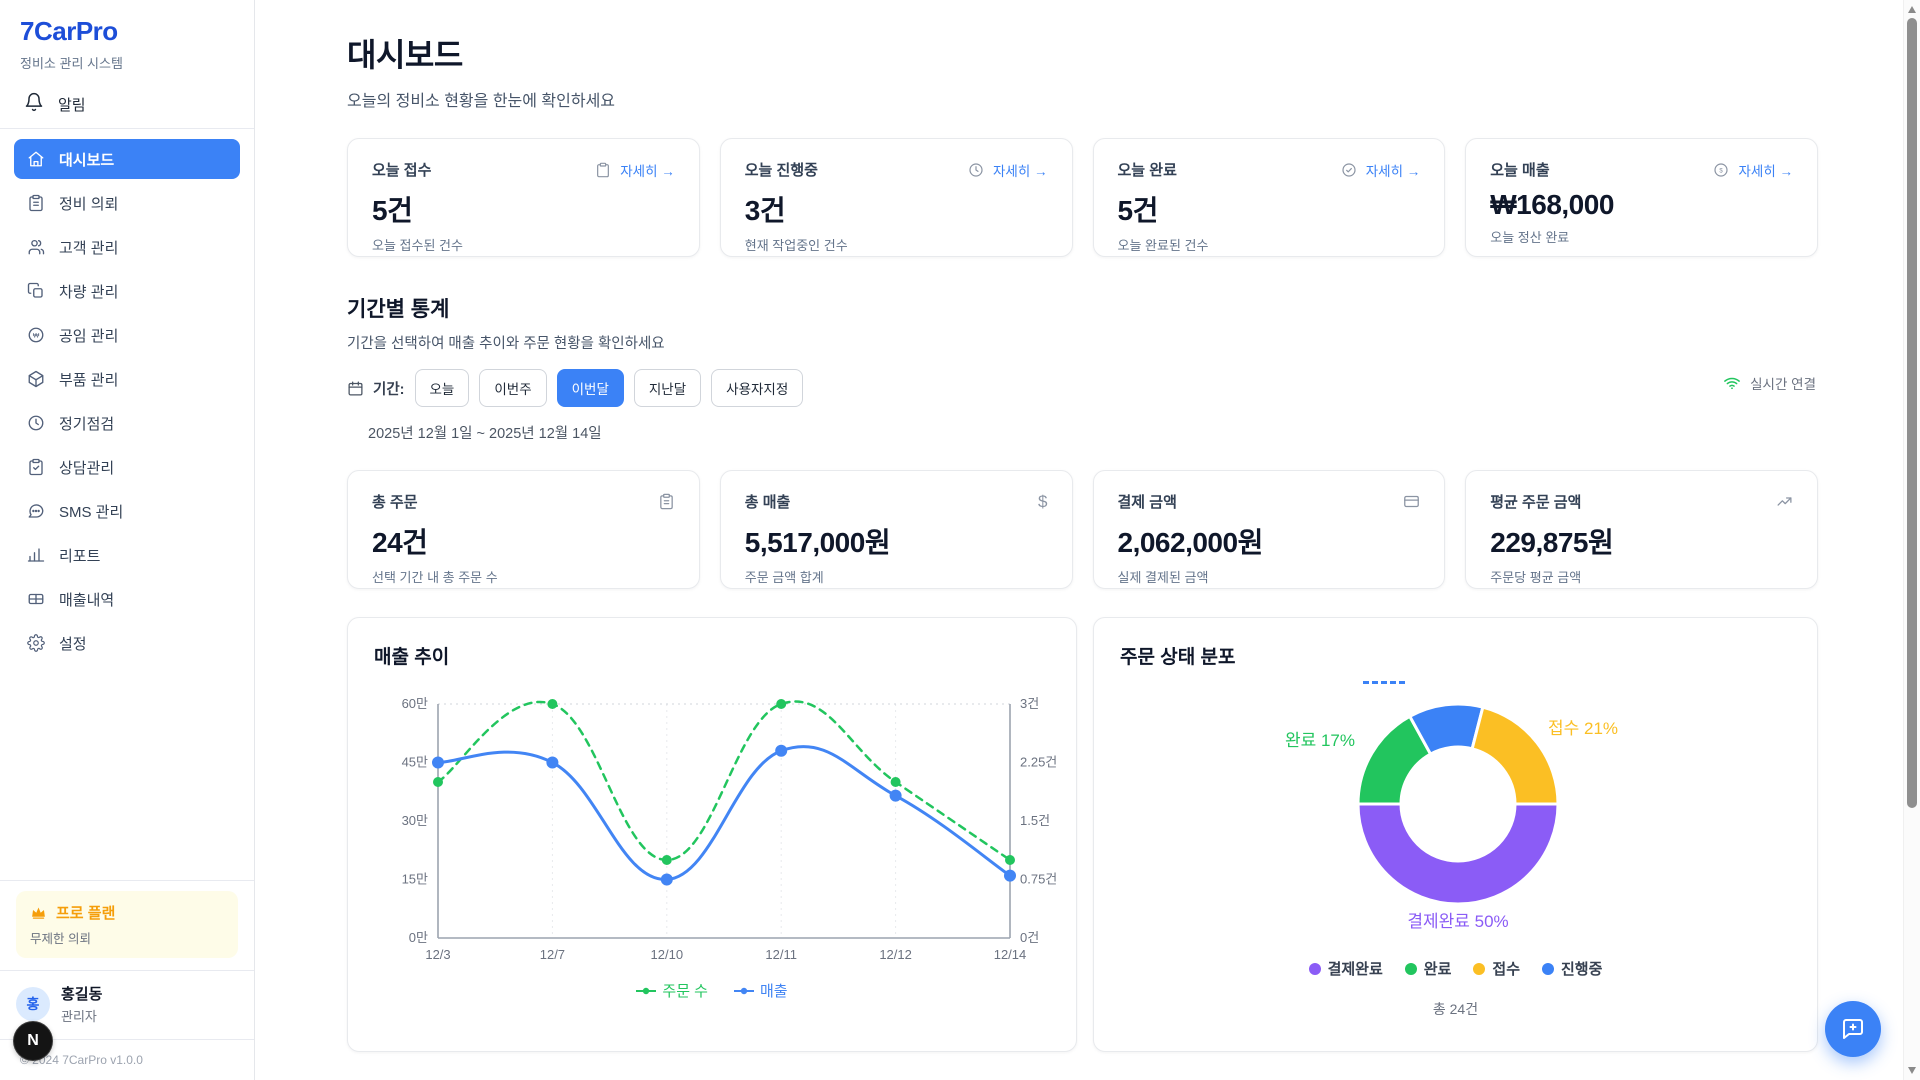 This screenshot has width=1920, height=1080. I want to click on legend-item-completed: 완료, so click(1427, 968).